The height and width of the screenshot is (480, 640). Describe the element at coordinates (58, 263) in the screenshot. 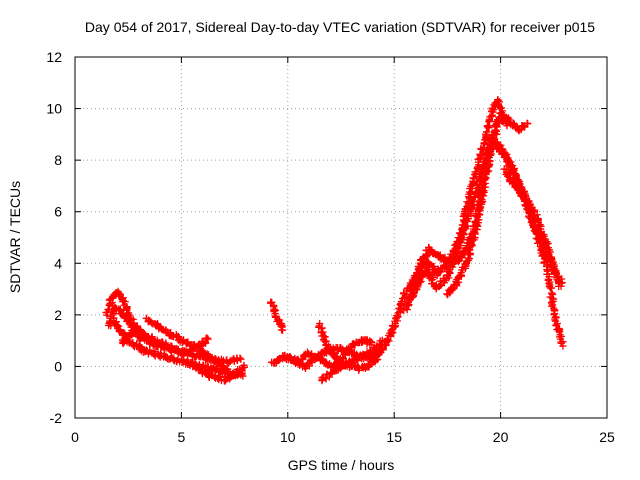

I see `y-tick-label: 4` at that location.